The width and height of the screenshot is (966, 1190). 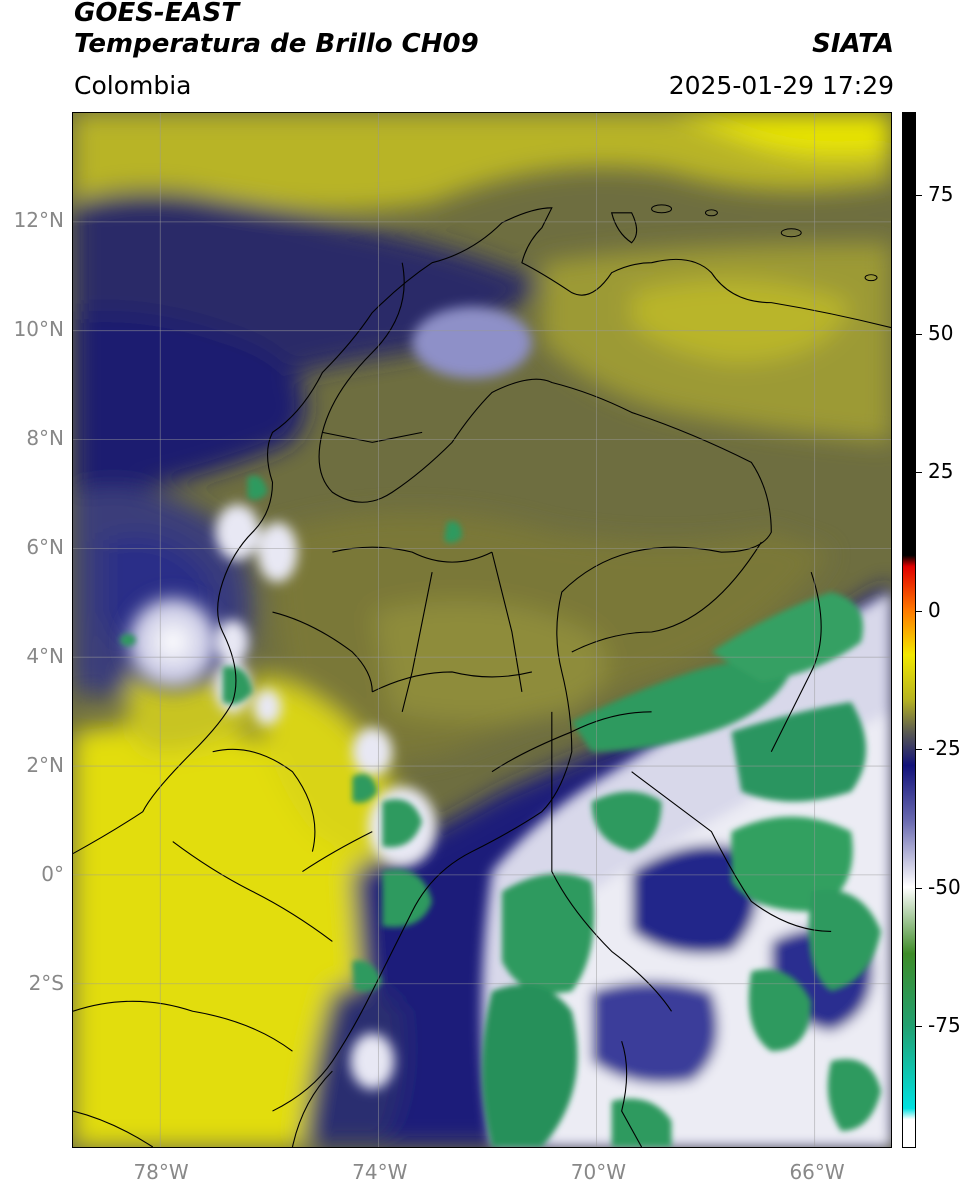 I want to click on islands, so click(x=764, y=243).